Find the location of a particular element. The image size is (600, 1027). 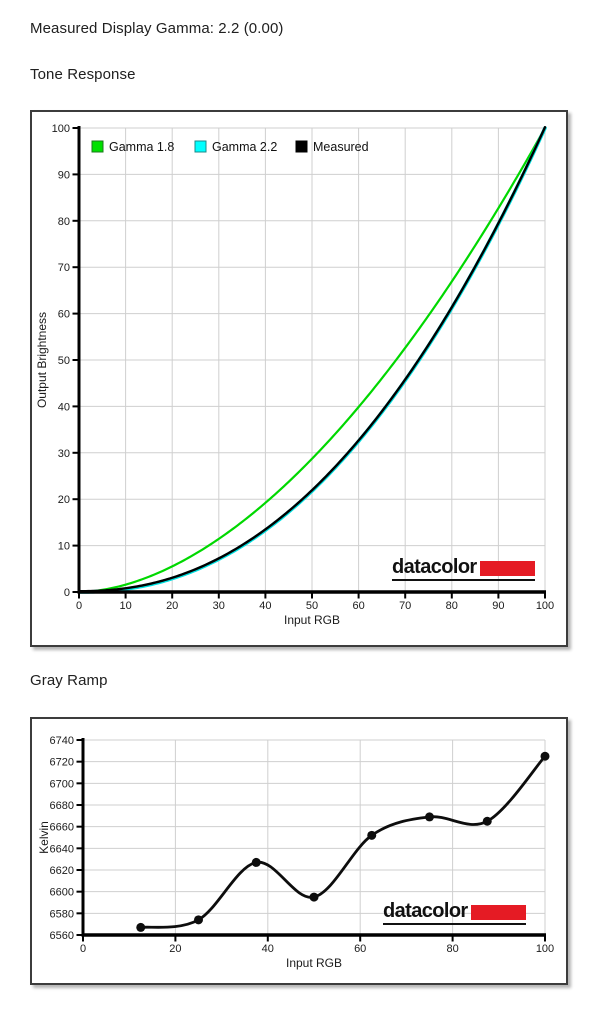

svg-text: 6600 is located at coordinates (62, 893).